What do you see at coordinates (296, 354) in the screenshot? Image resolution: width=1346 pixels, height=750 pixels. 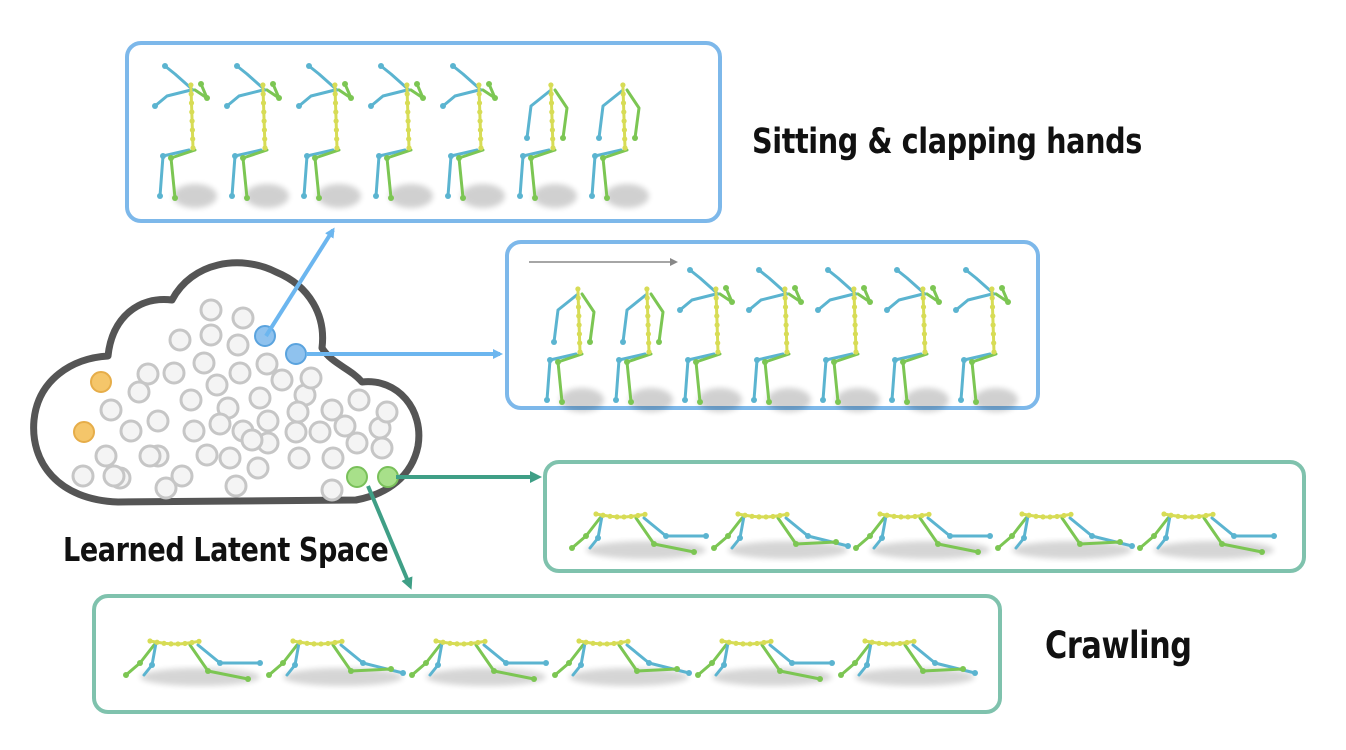 I see `latent-dot-blue` at bounding box center [296, 354].